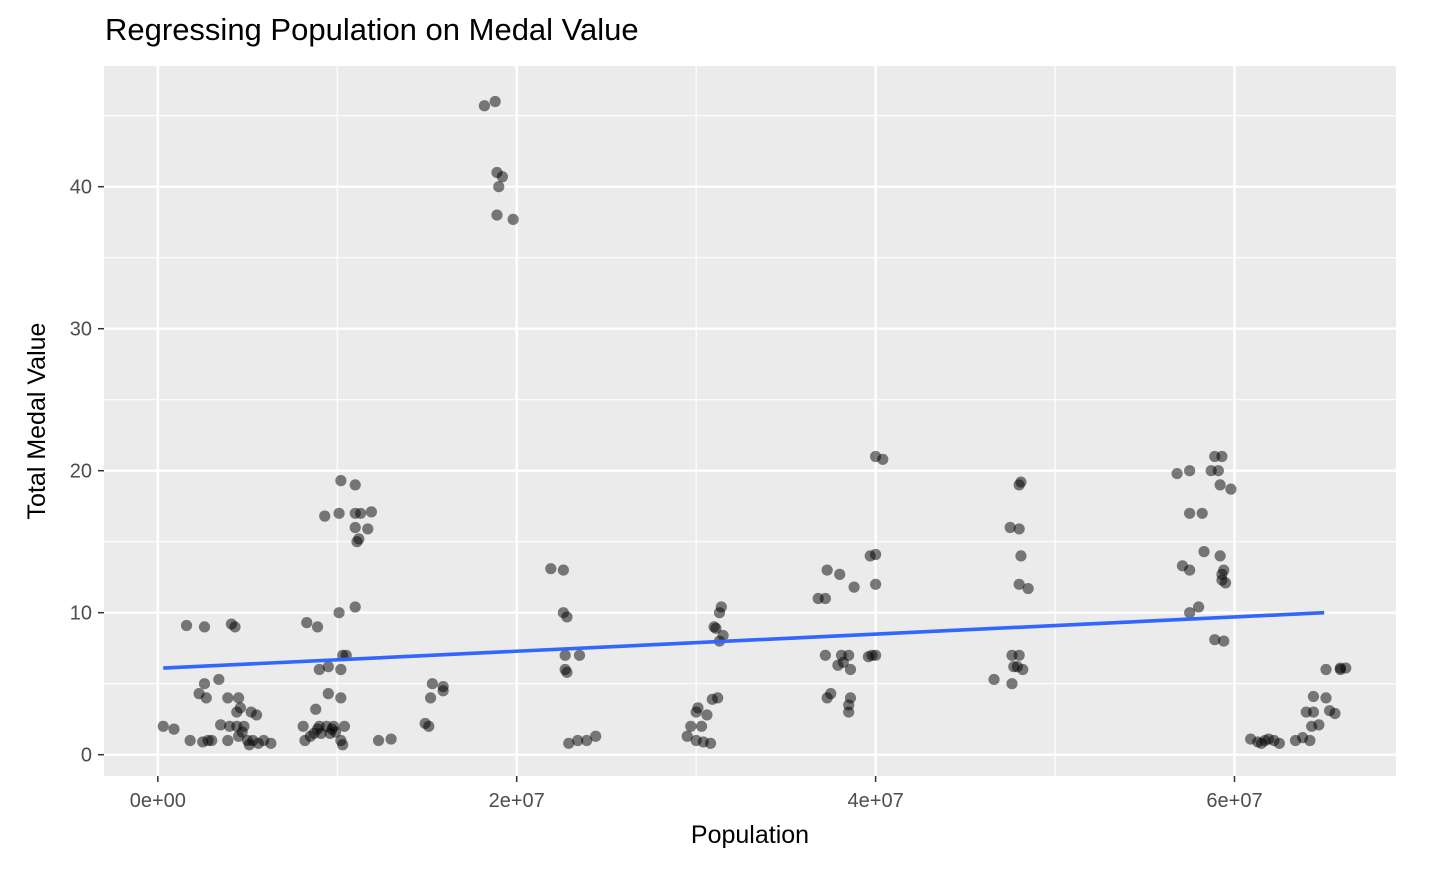 Image resolution: width=1442 pixels, height=882 pixels. What do you see at coordinates (86, 756) in the screenshot?
I see `y-tick-label: 0` at bounding box center [86, 756].